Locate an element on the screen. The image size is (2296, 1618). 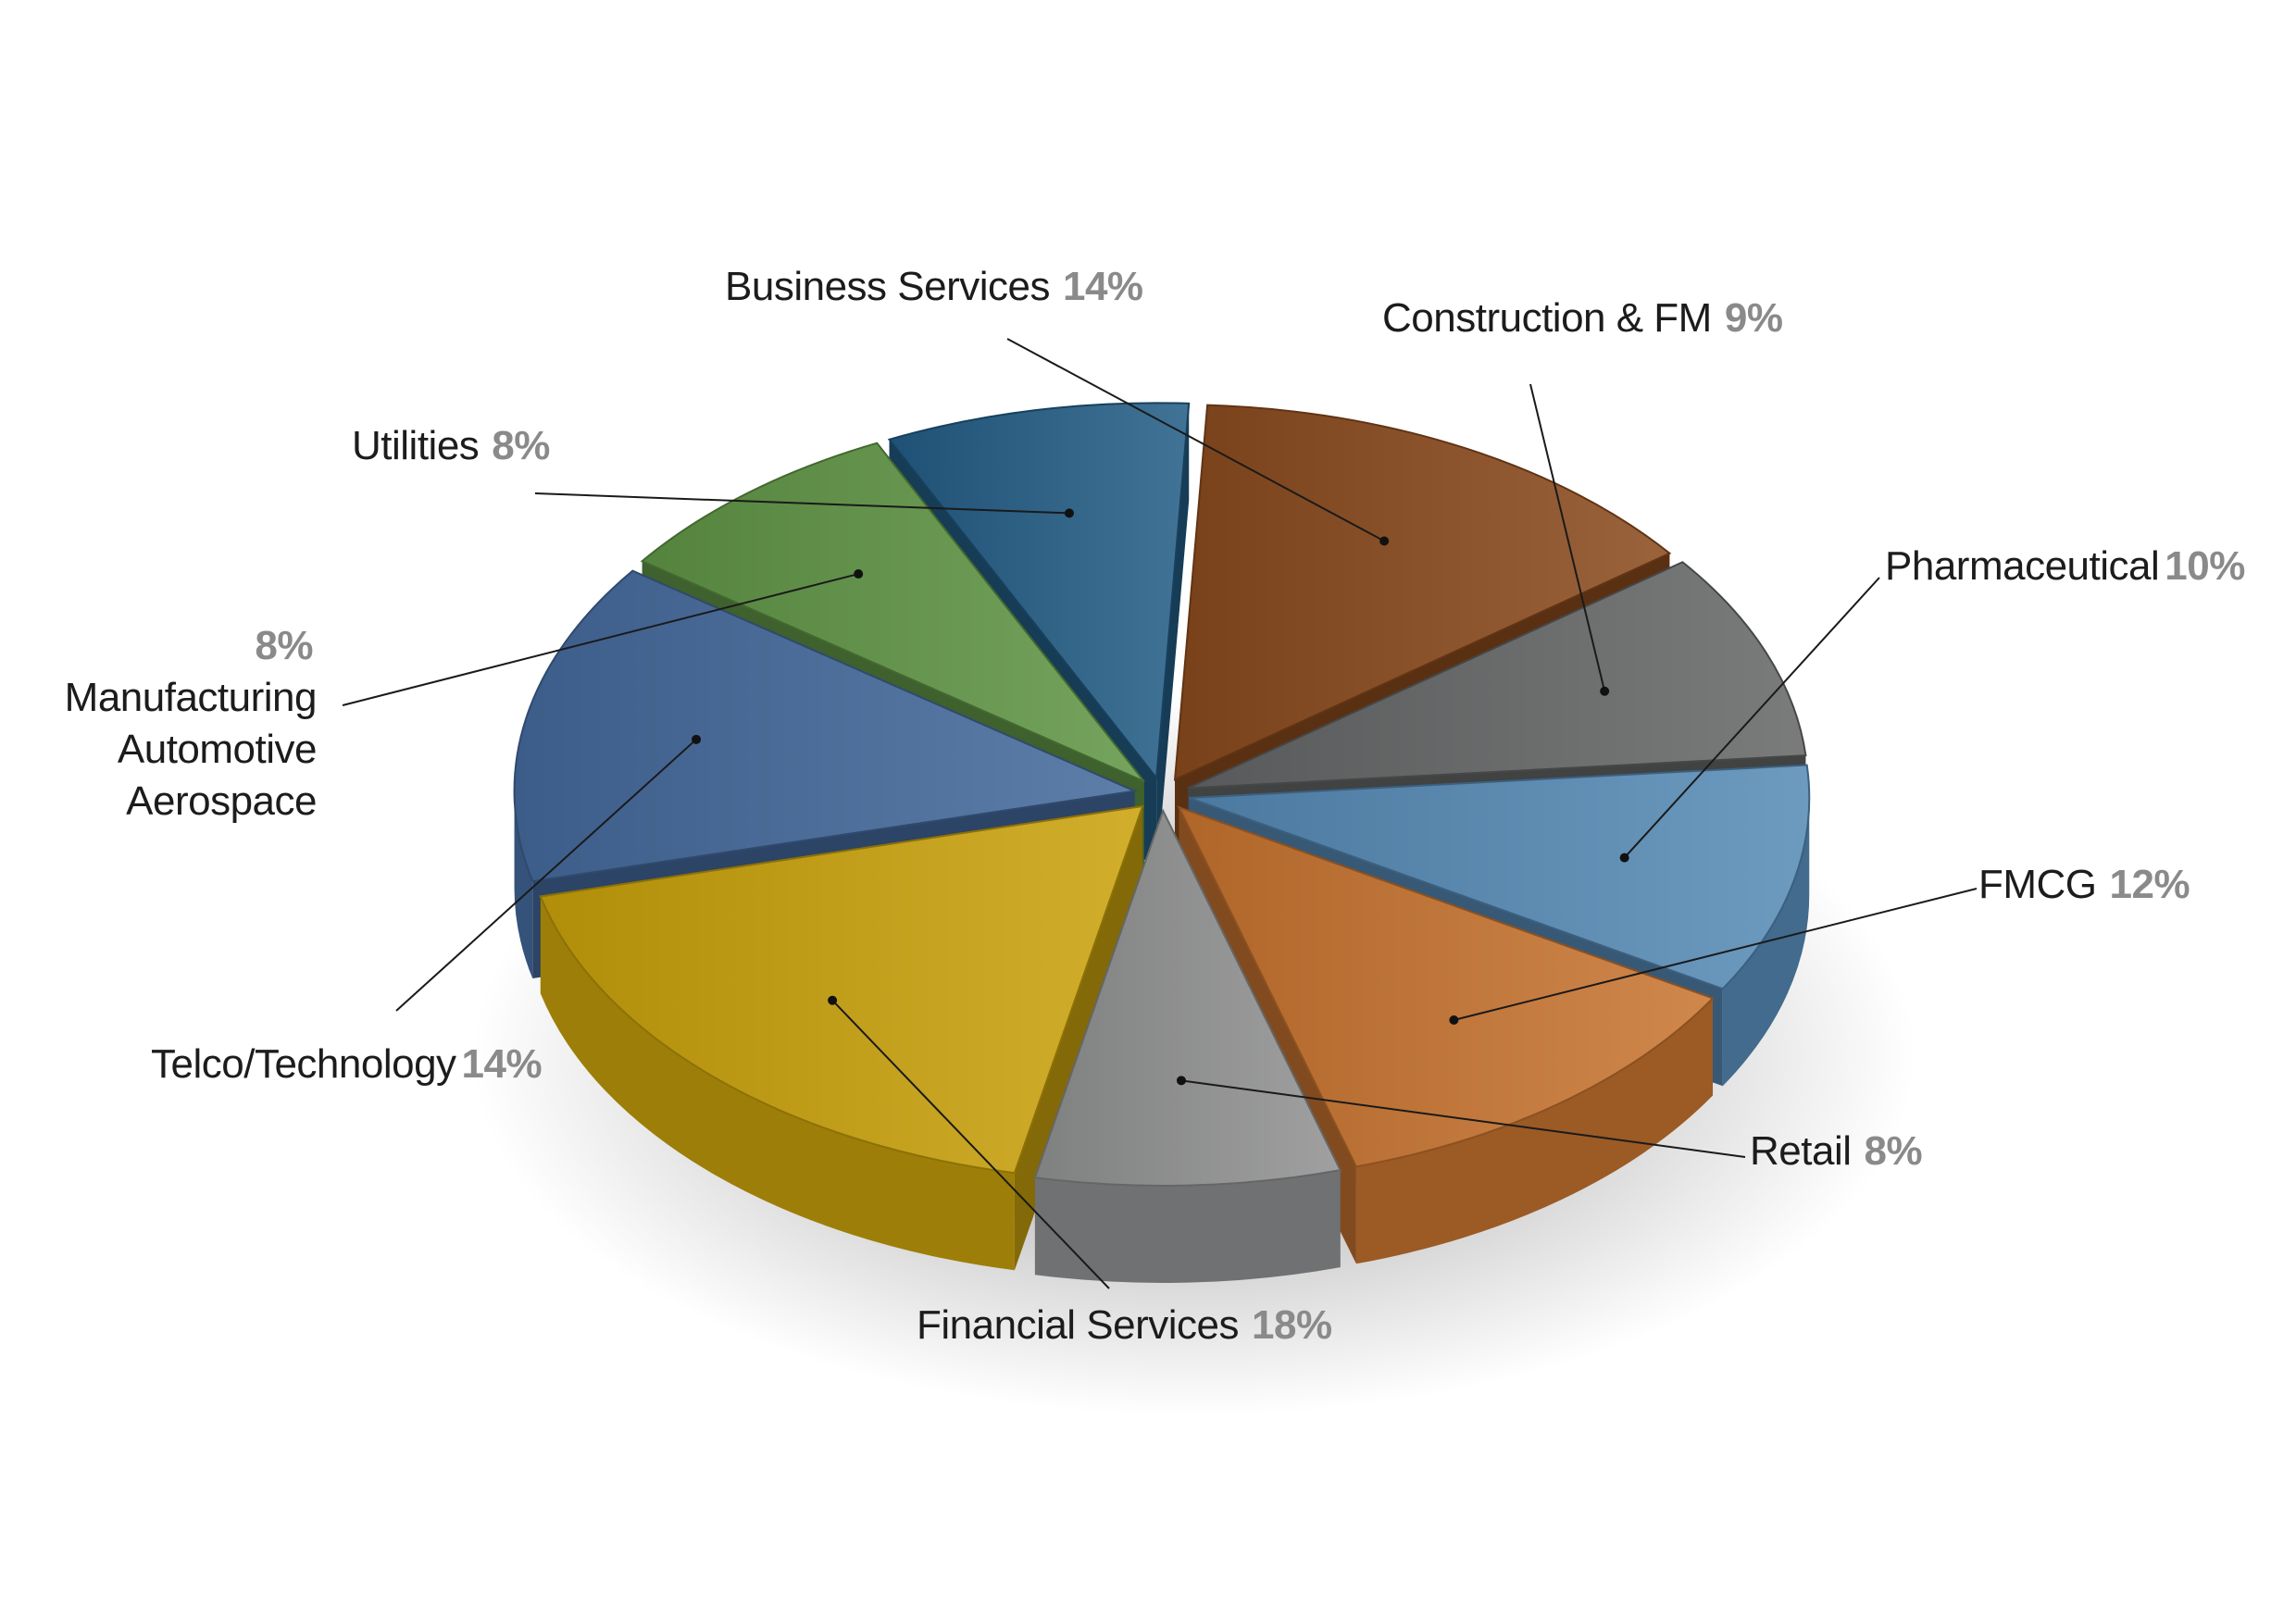
slice-construction-fm is located at coordinates (1497, 675).